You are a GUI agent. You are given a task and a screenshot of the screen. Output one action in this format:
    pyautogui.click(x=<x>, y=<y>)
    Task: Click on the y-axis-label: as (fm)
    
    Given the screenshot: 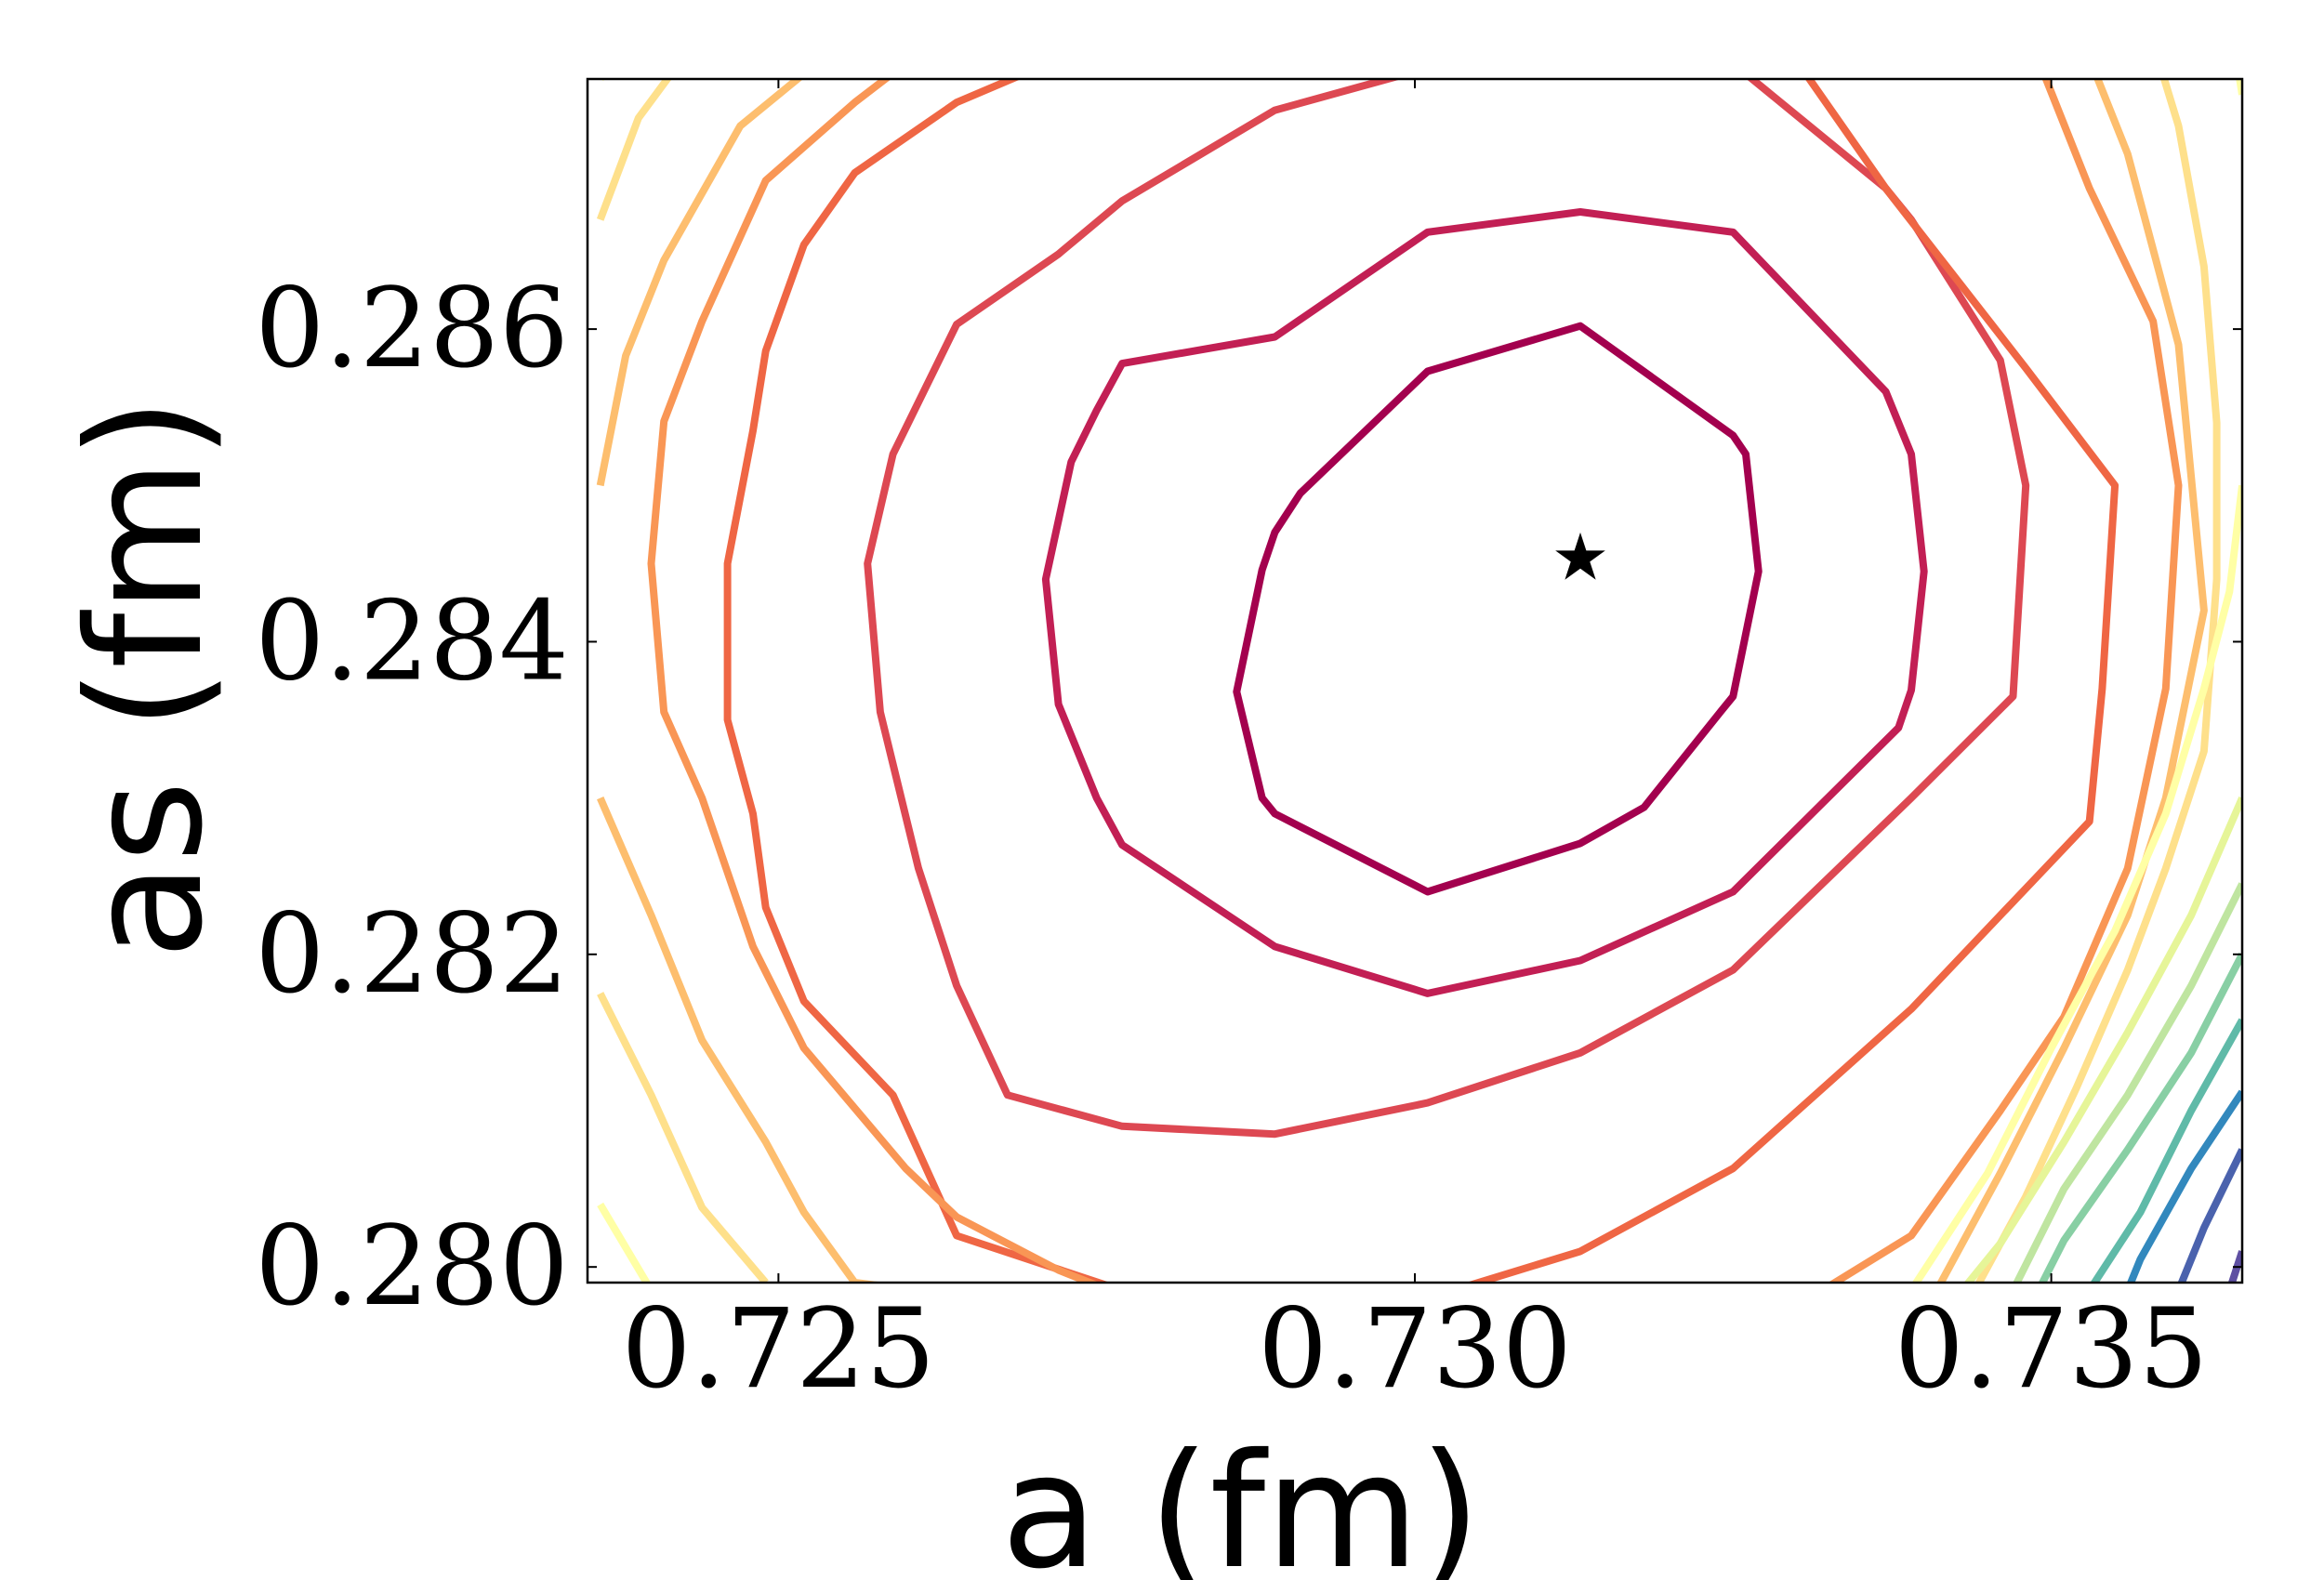 What is the action you would take?
    pyautogui.click(x=146, y=679)
    